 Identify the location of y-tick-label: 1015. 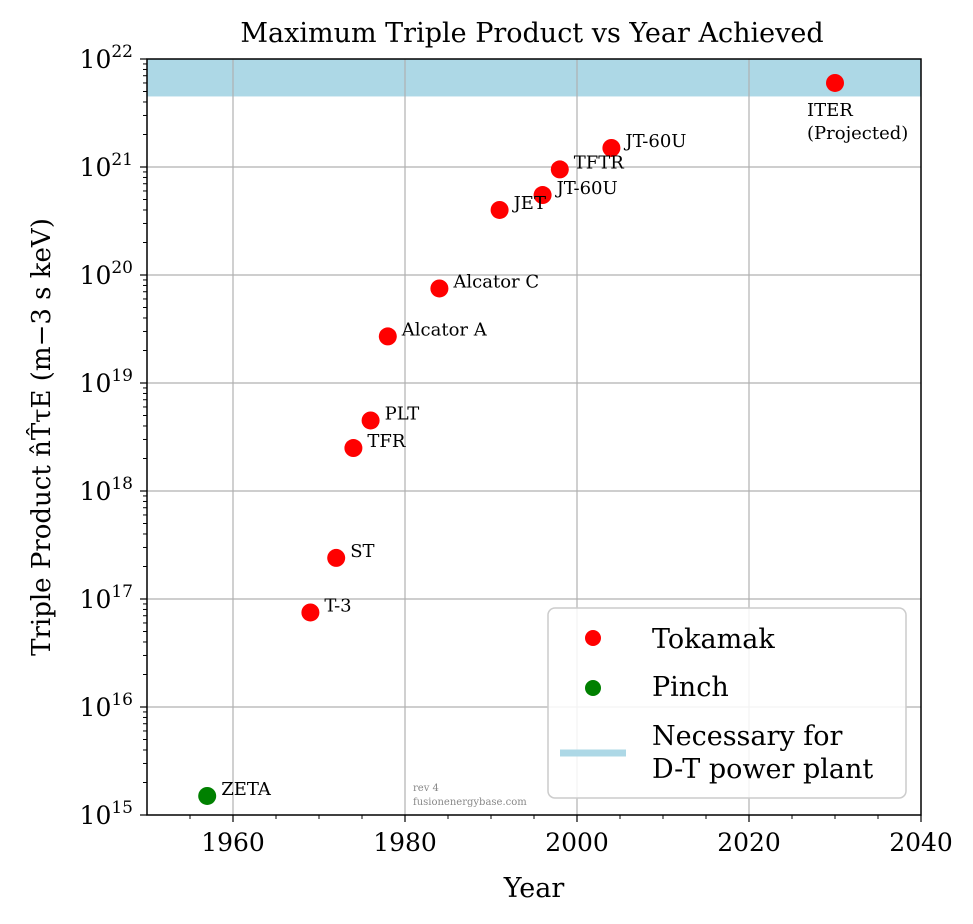
(106, 814).